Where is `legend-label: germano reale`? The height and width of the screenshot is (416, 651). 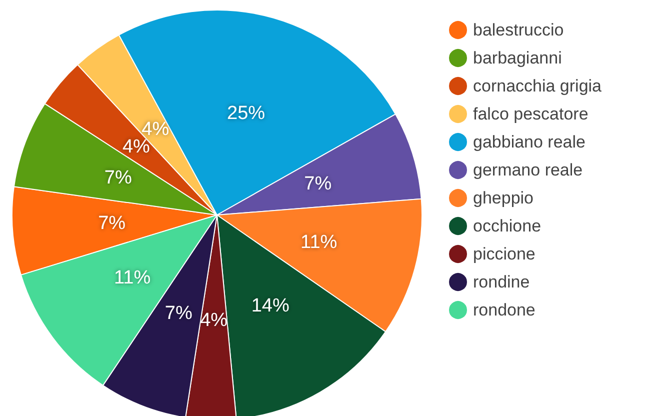 legend-label: germano reale is located at coordinates (528, 170).